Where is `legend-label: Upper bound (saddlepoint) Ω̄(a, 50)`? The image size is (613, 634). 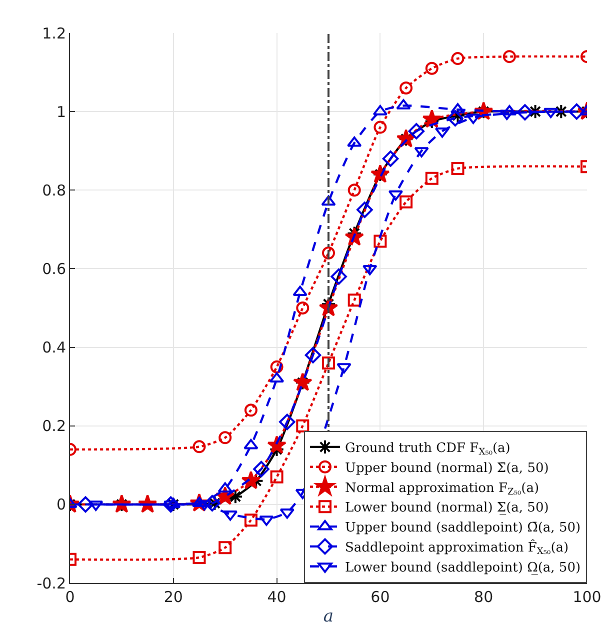
legend-label: Upper bound (saddlepoint) Ω̄(a, 50) is located at coordinates (463, 528).